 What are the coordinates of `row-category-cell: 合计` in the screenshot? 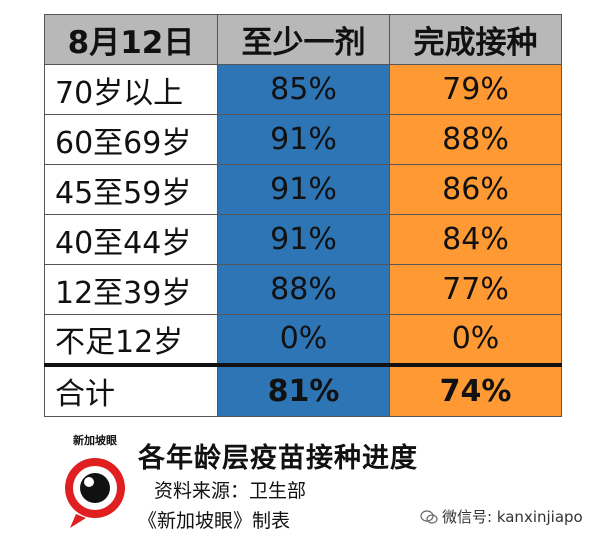 It's located at (131, 389).